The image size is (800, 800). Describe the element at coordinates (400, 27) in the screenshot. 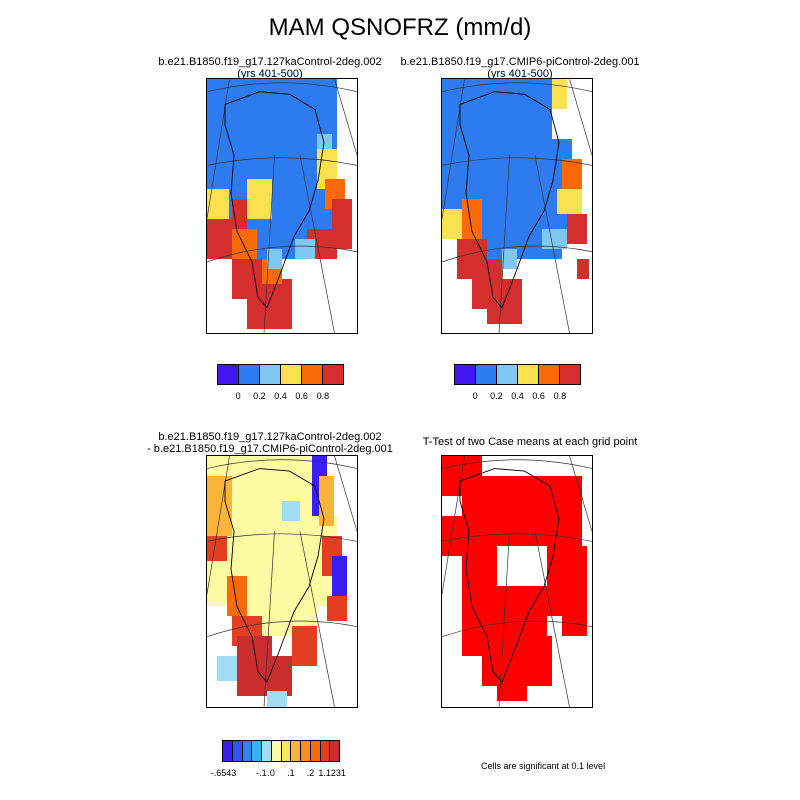

I see `figure-title: MAM QSNOFRZ (mm/d)` at that location.